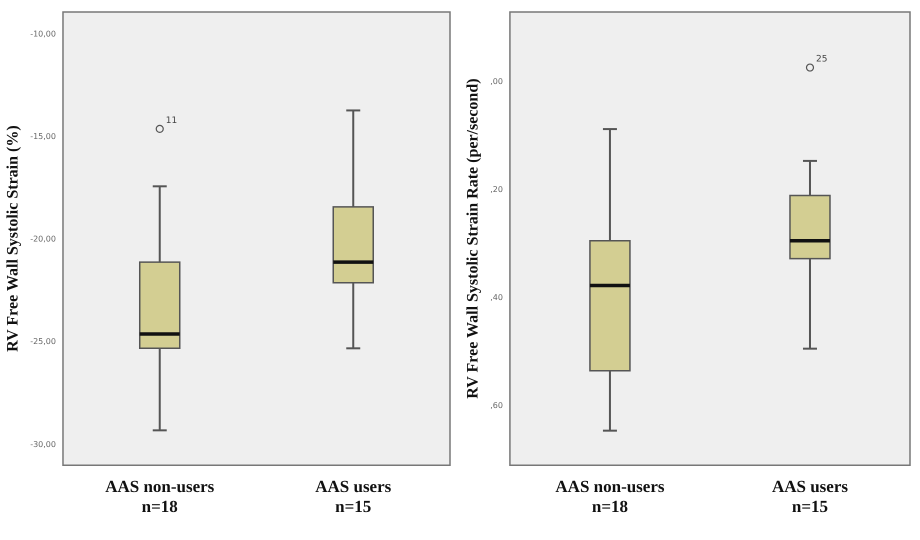  Describe the element at coordinates (43, 239) in the screenshot. I see `y-tick-label: -20,00` at that location.